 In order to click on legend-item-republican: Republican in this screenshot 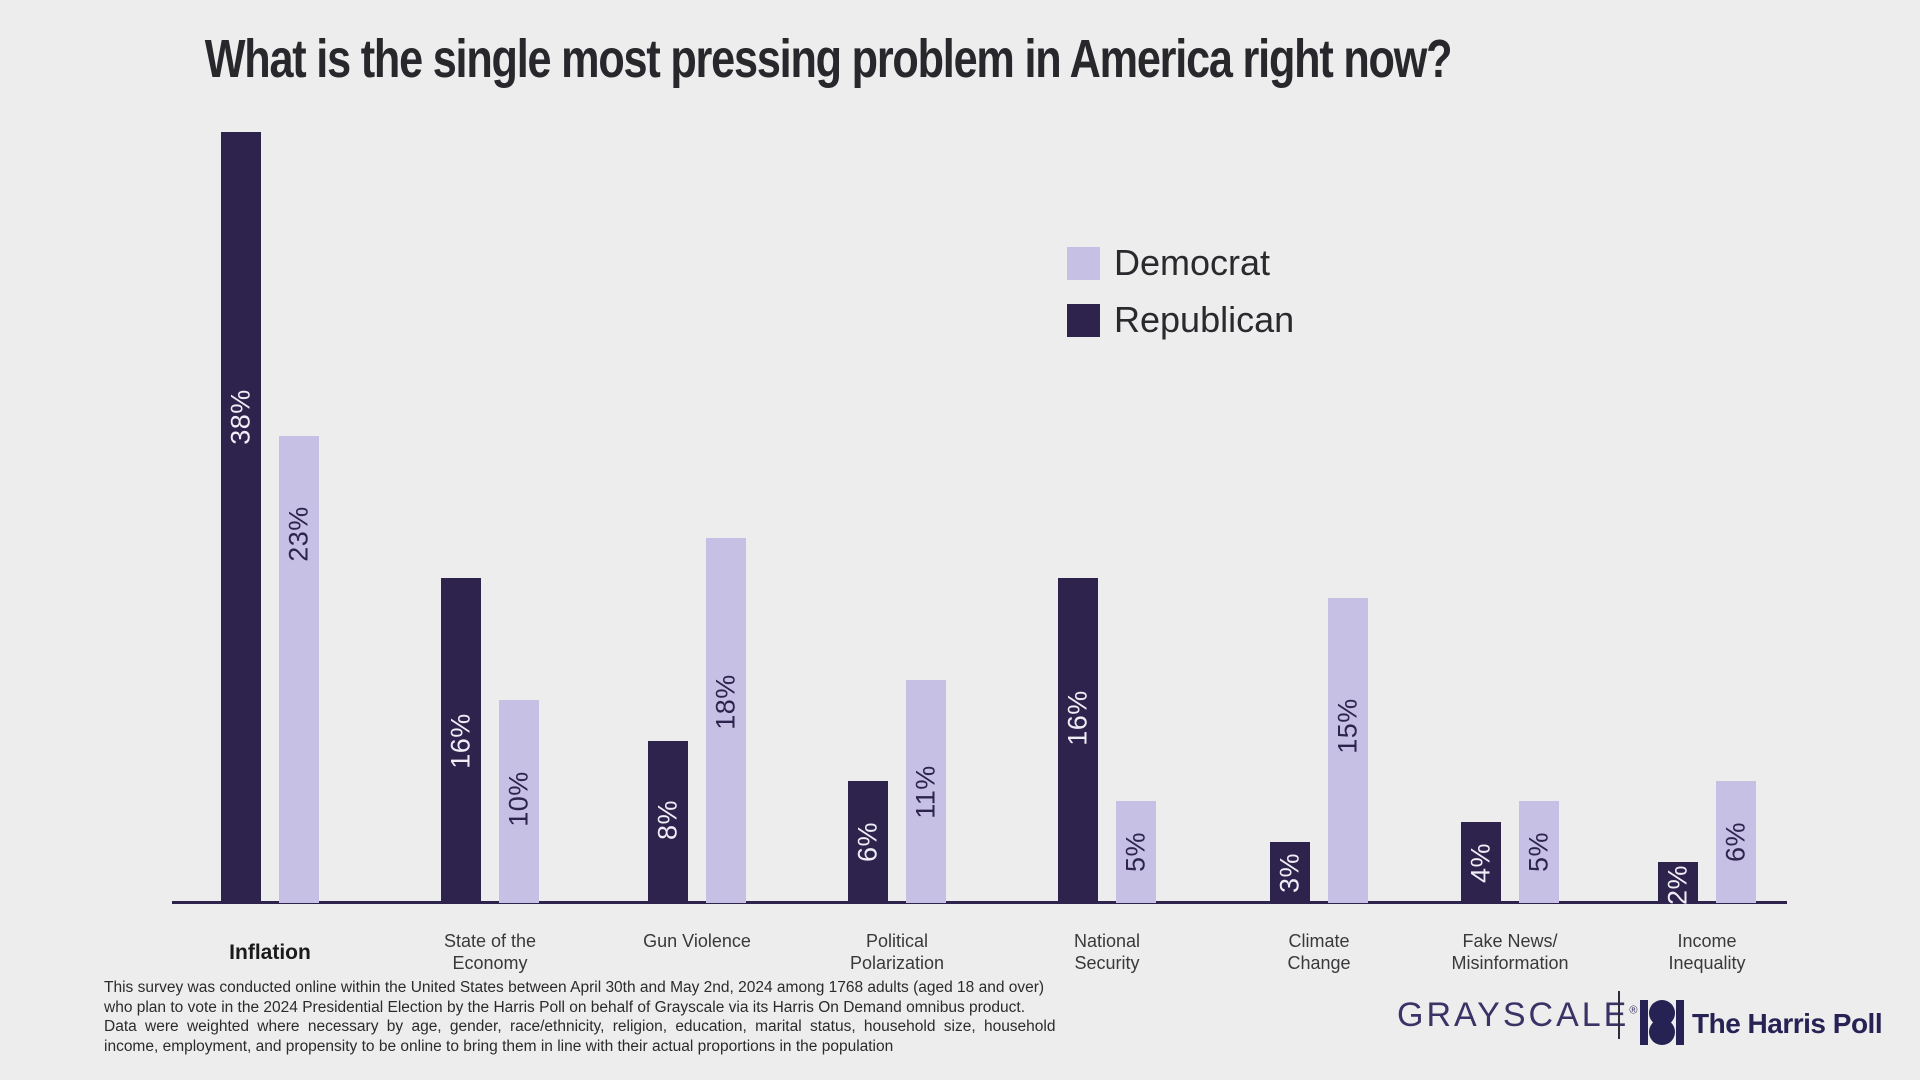, I will do `click(1181, 319)`.